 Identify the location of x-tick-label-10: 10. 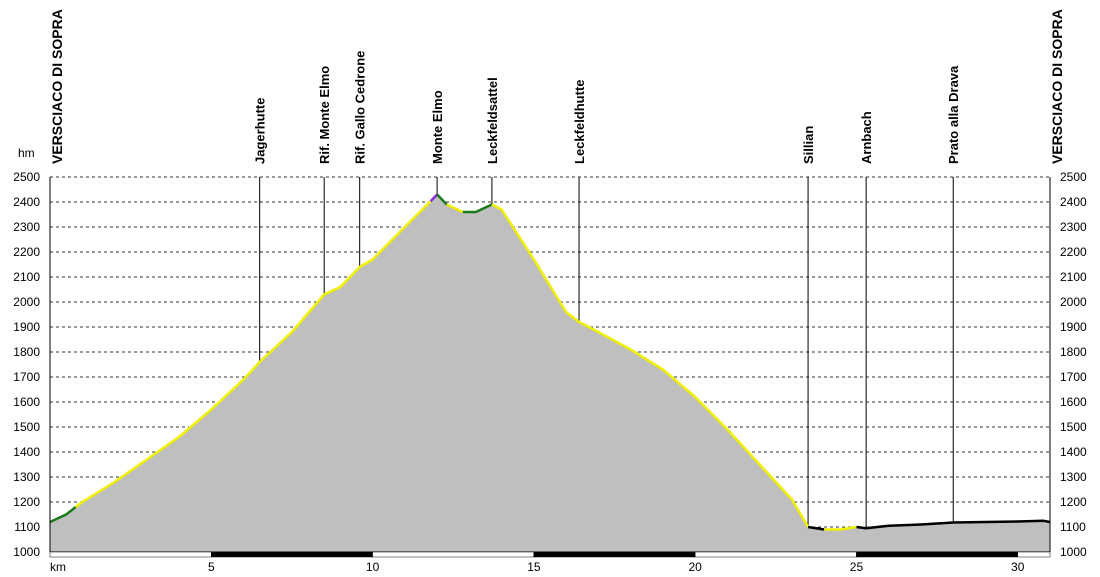
(373, 567).